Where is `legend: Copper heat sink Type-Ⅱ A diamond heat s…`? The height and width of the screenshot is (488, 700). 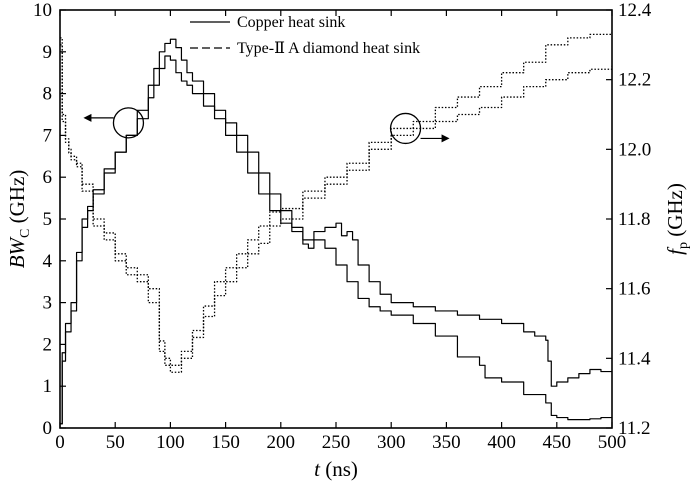
legend: Copper heat sink Type-Ⅱ A diamond heat s… is located at coordinates (305, 35).